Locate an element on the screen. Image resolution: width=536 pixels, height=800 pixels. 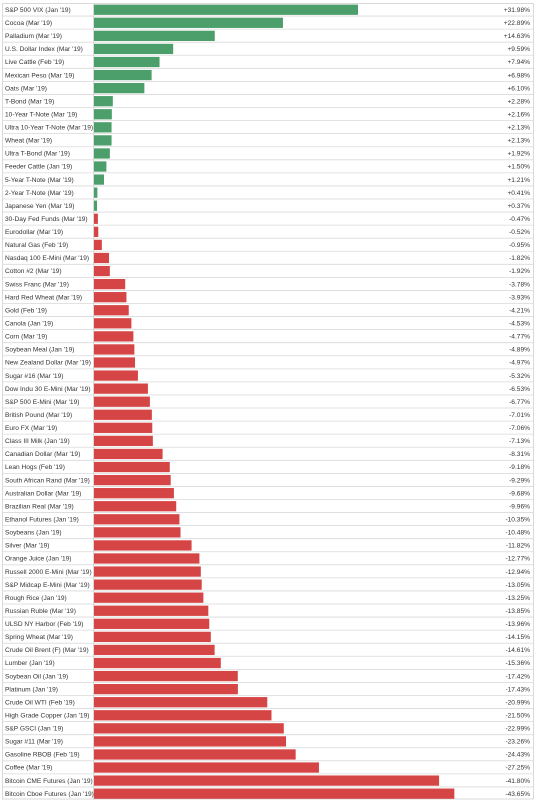
category-label: Bitcoin CME Futures (Jan '19) is located at coordinates (49, 781).